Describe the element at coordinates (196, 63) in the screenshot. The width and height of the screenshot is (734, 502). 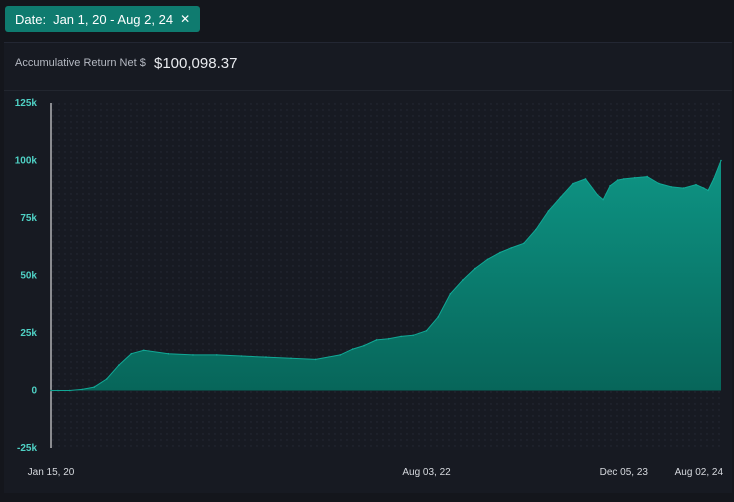
I see `metric-value: $100,098.37` at that location.